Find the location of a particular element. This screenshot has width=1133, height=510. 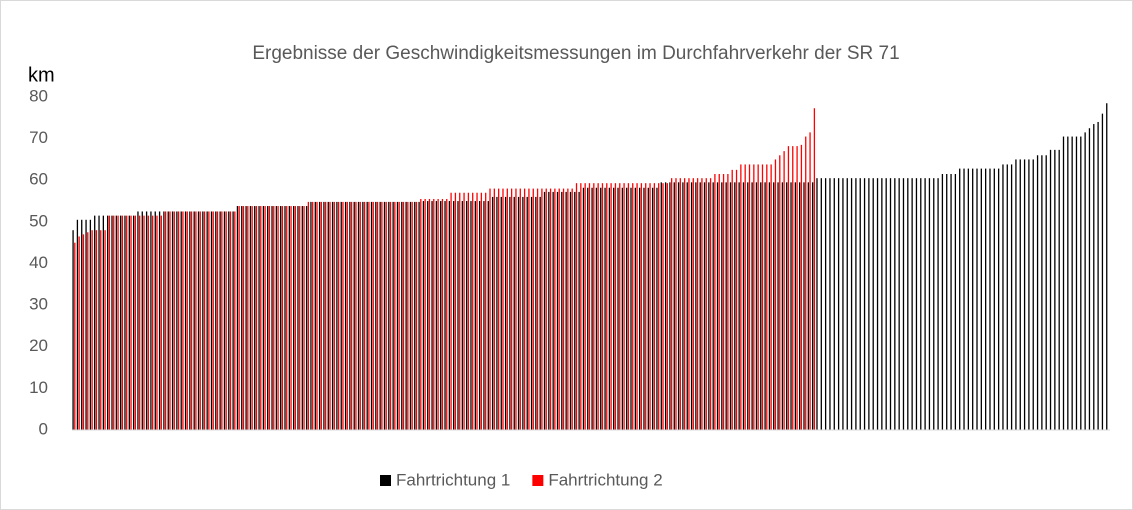

y-axis-label: km is located at coordinates (41, 75).